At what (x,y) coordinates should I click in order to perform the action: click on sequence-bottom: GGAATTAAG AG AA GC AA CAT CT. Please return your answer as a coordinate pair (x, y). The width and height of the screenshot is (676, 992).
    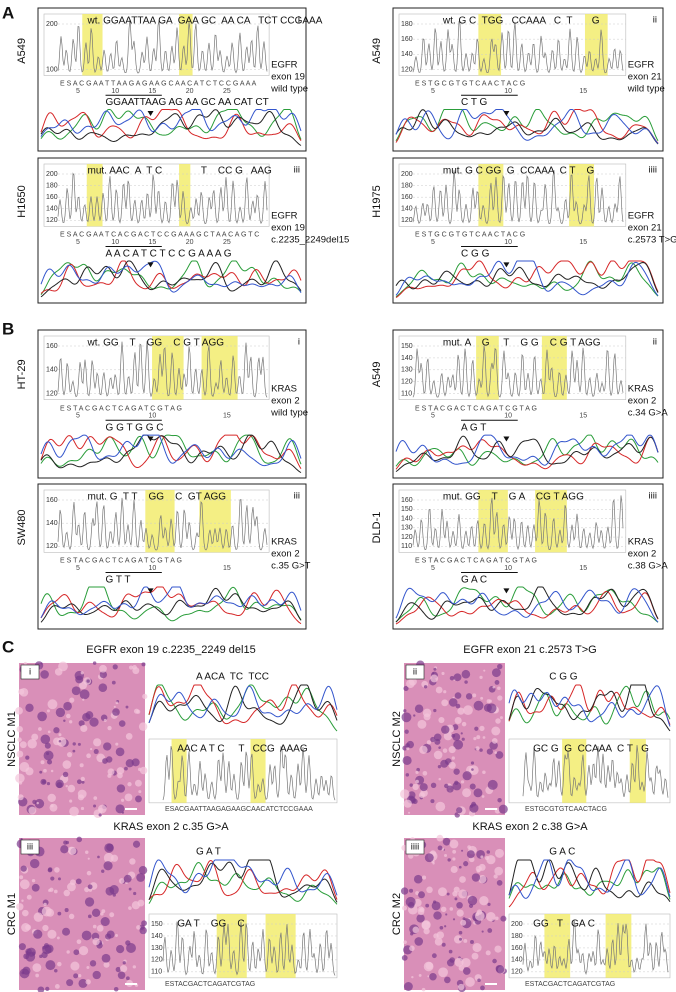
    Looking at the image, I should click on (187, 102).